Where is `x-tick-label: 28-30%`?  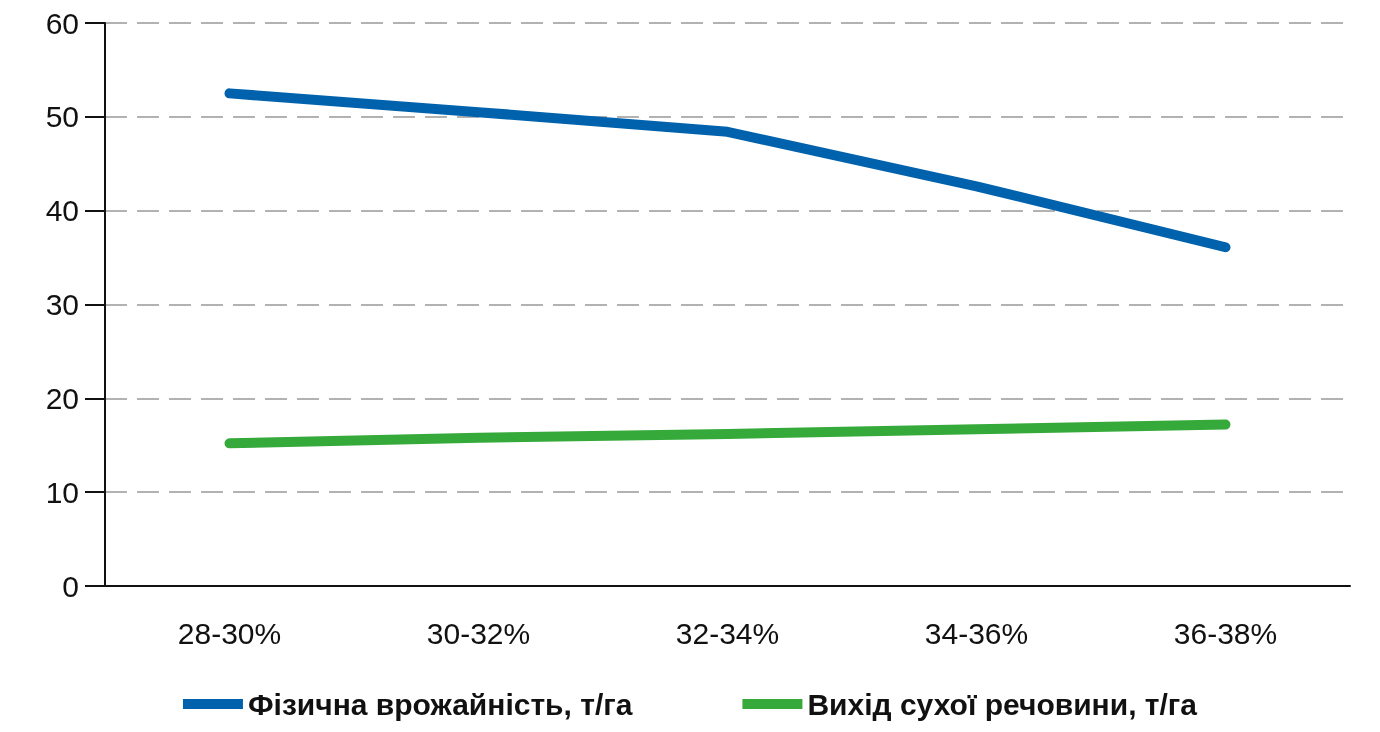 x-tick-label: 28-30% is located at coordinates (229, 633).